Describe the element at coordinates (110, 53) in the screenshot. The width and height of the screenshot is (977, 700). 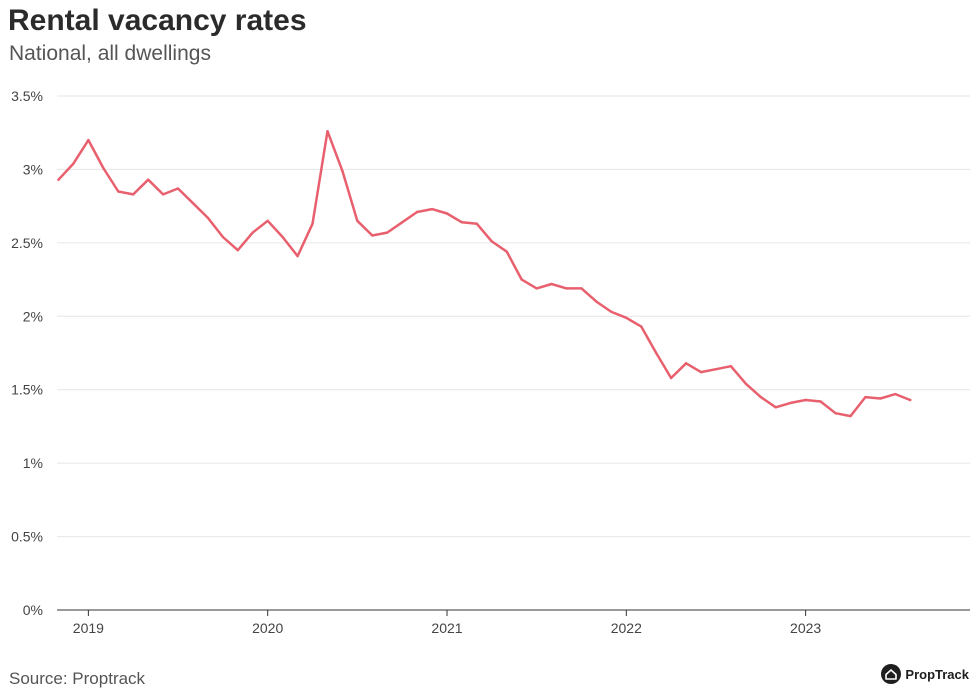
I see `chart-subtitle: National, all dwellings` at that location.